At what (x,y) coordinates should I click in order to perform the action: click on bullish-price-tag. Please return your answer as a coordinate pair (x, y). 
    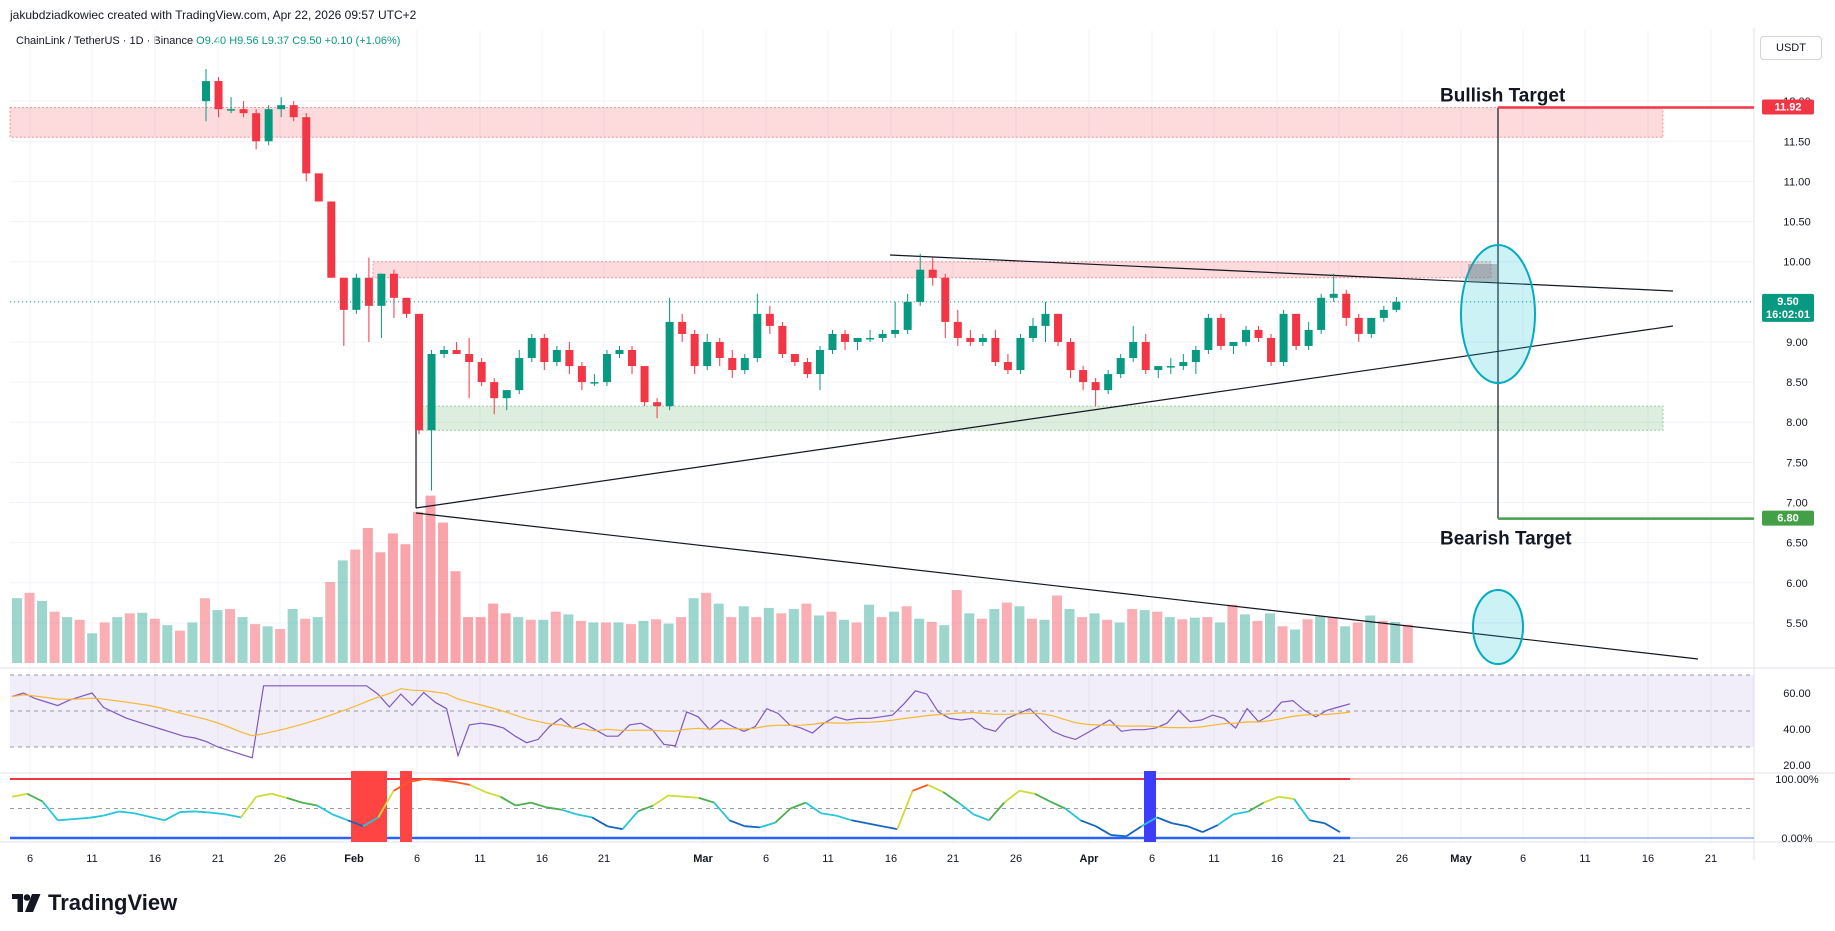
    Looking at the image, I should click on (1788, 107).